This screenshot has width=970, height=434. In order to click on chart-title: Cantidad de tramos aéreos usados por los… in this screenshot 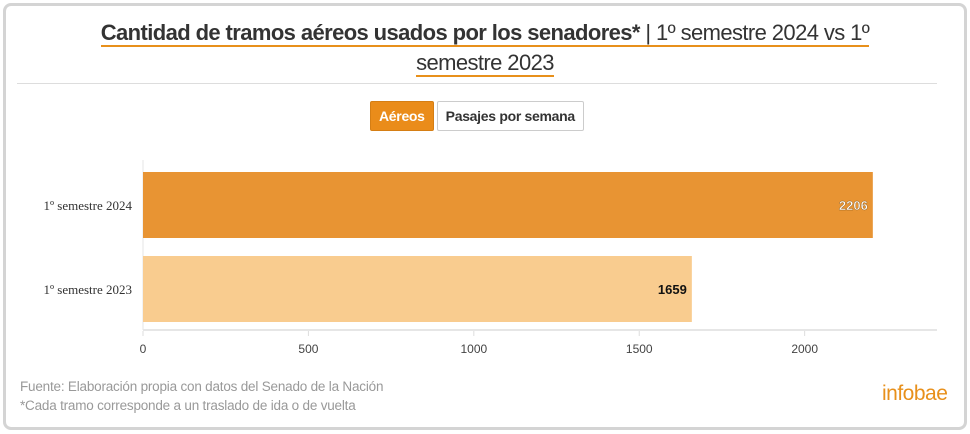, I will do `click(485, 48)`.